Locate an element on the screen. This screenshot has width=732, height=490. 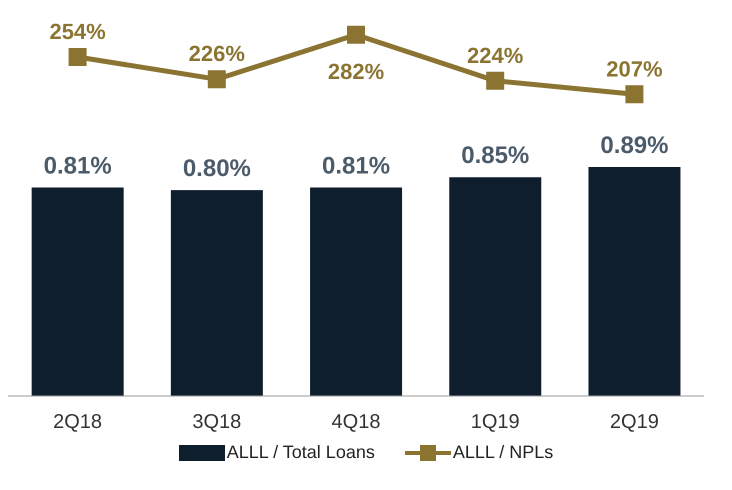
x-tick-label: 3Q18 is located at coordinates (217, 422).